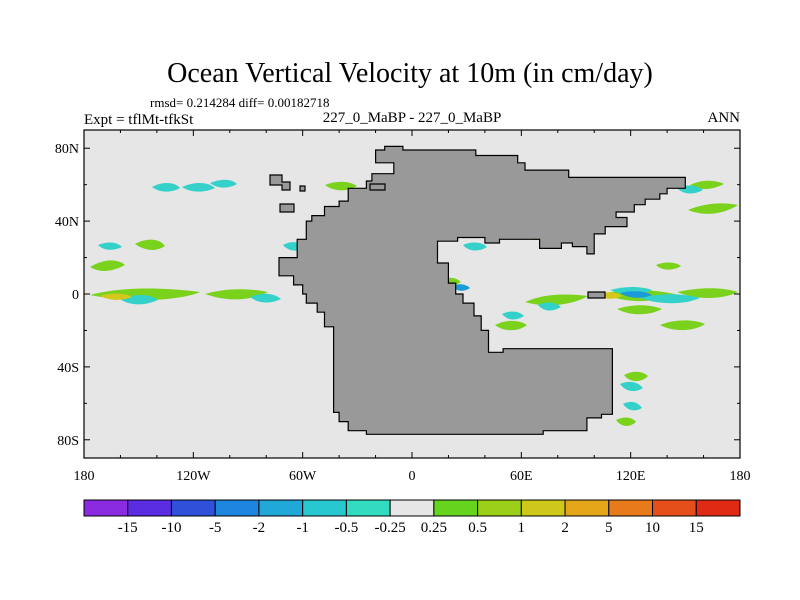  I want to click on x-tick-label: 0, so click(412, 476).